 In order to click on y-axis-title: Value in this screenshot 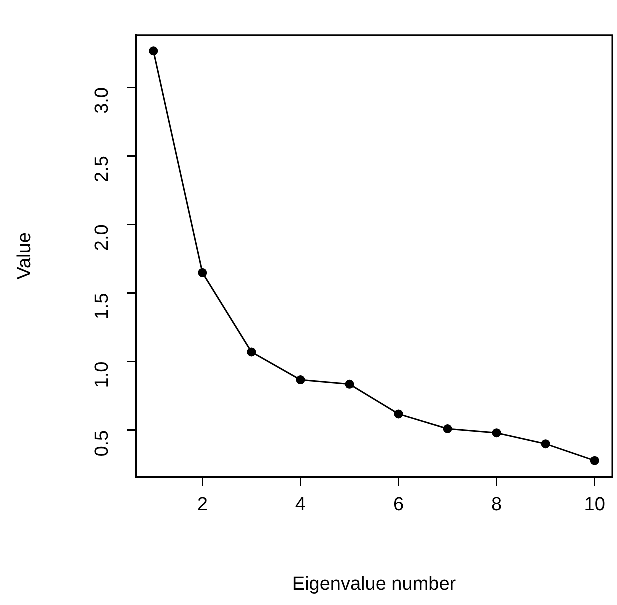, I will do `click(25, 256)`.